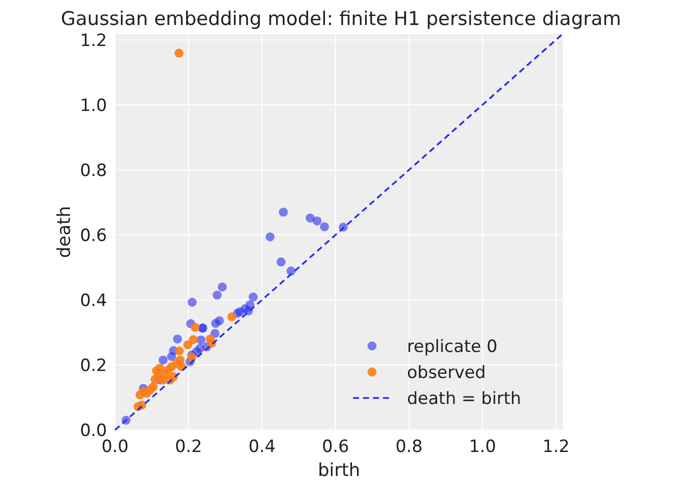 This screenshot has height=490, width=676. I want to click on y-tick-label: 0.2, so click(93, 366).